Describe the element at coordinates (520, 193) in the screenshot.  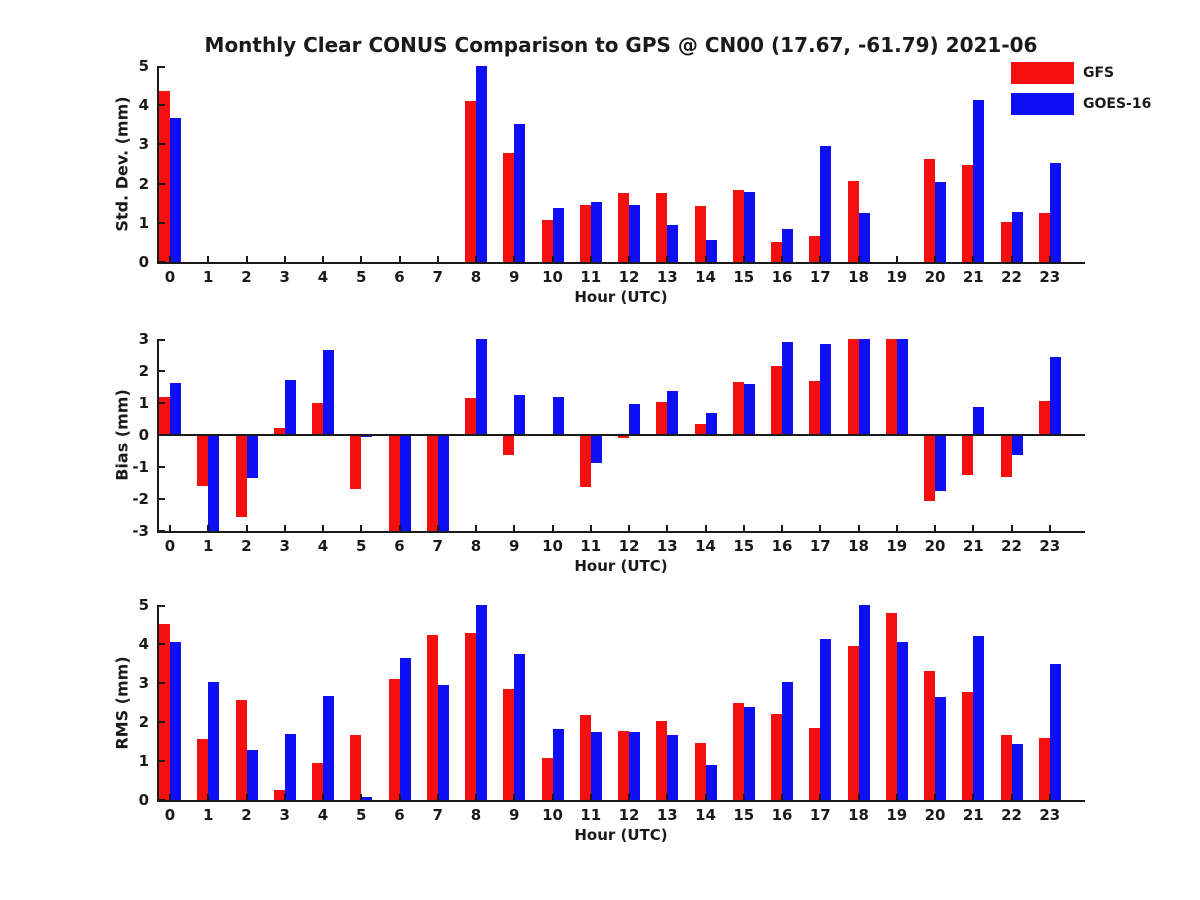
I see `bar-goes-16-hour9` at that location.